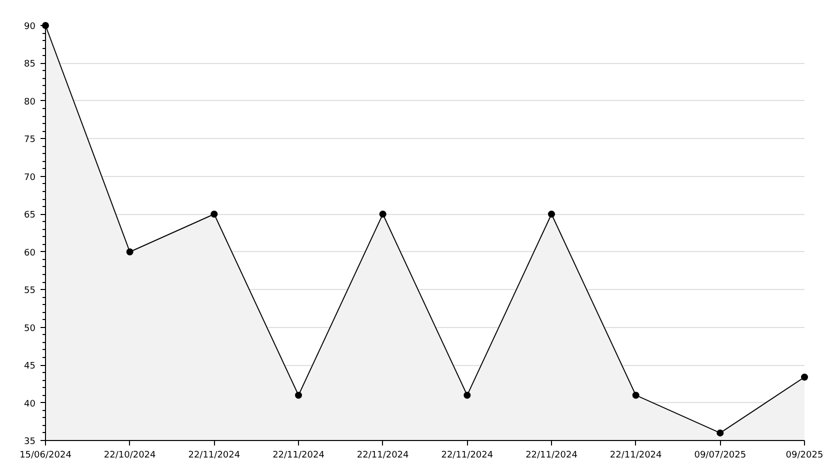  What do you see at coordinates (805, 455) in the screenshot?
I see `x-tick-label: 09/2025` at bounding box center [805, 455].